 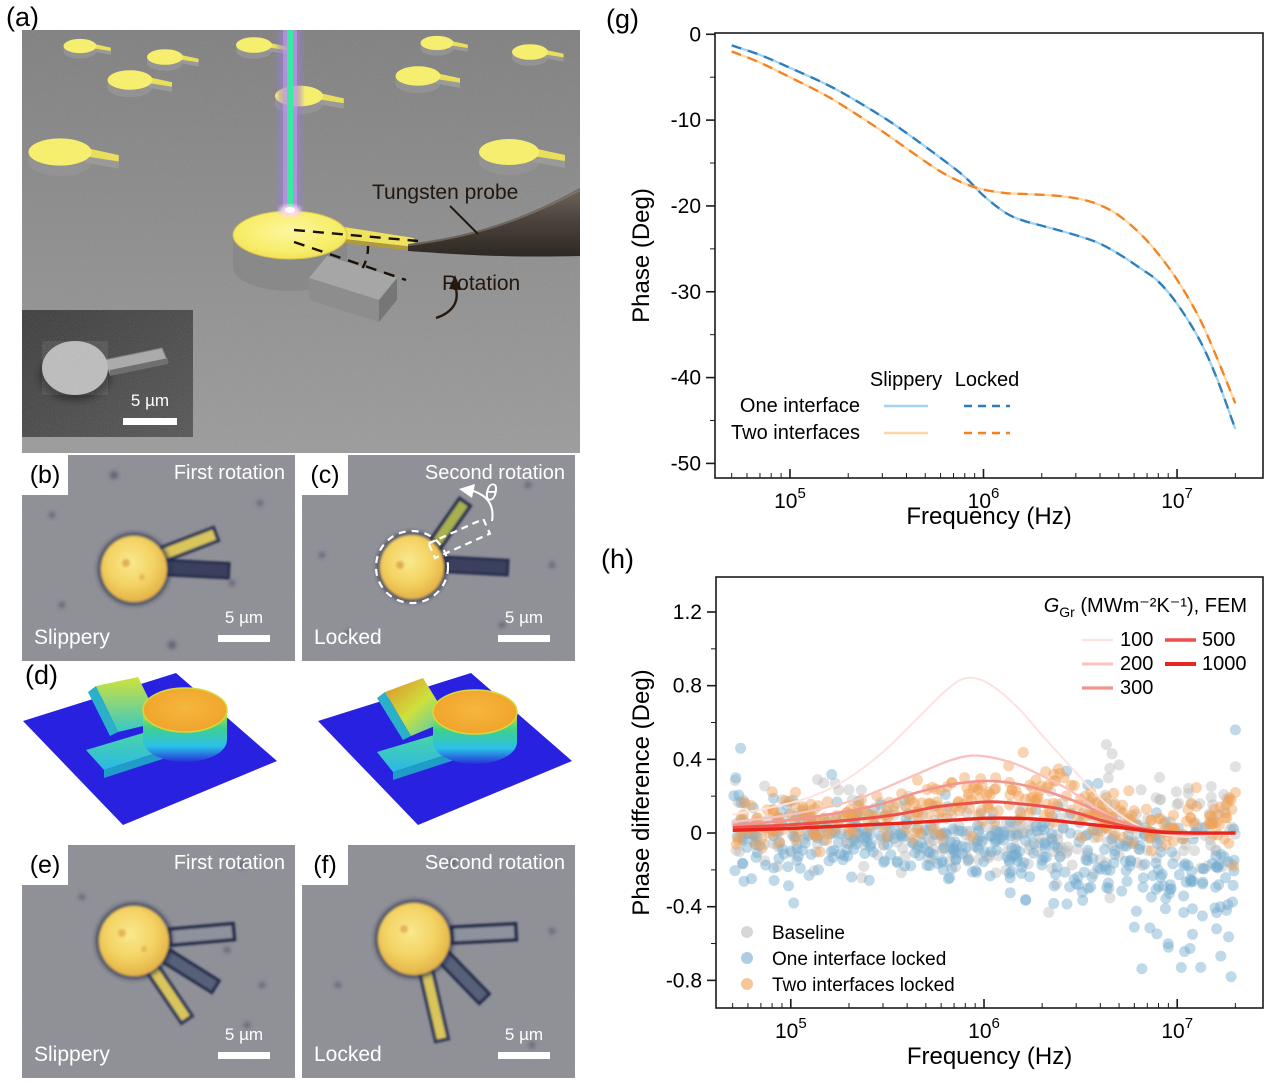 What do you see at coordinates (107, 373) in the screenshot?
I see `sem-inset` at bounding box center [107, 373].